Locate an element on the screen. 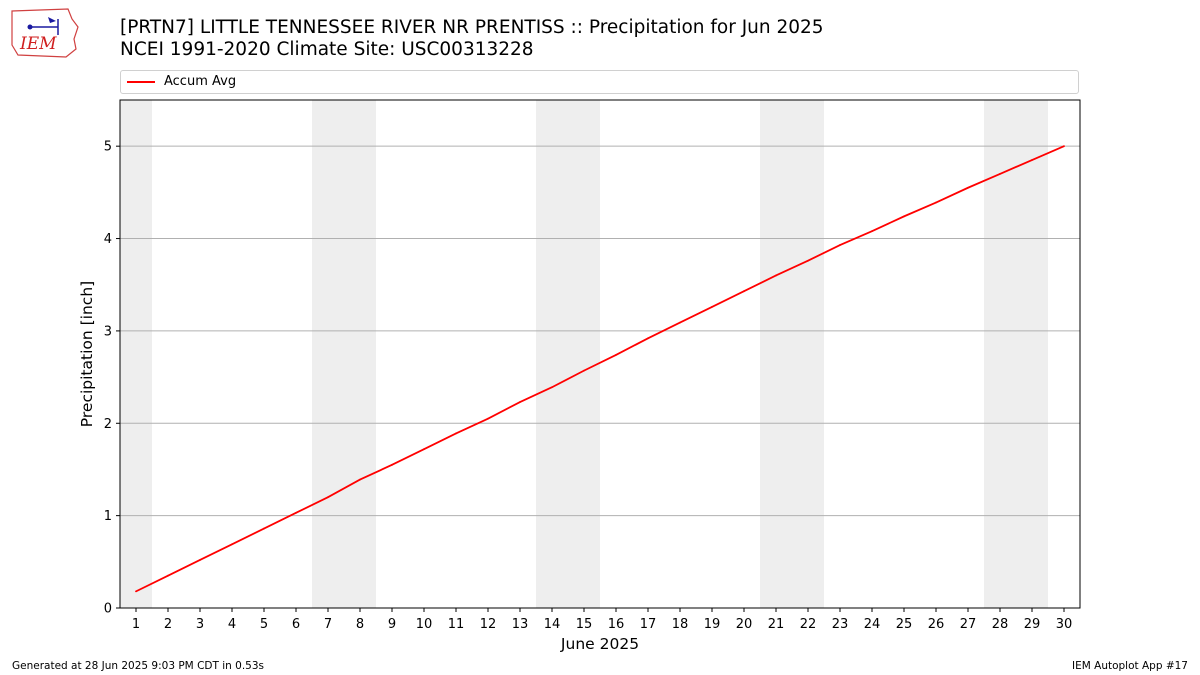 This screenshot has height=675, width=1200. x-tick-label: 10 is located at coordinates (424, 624).